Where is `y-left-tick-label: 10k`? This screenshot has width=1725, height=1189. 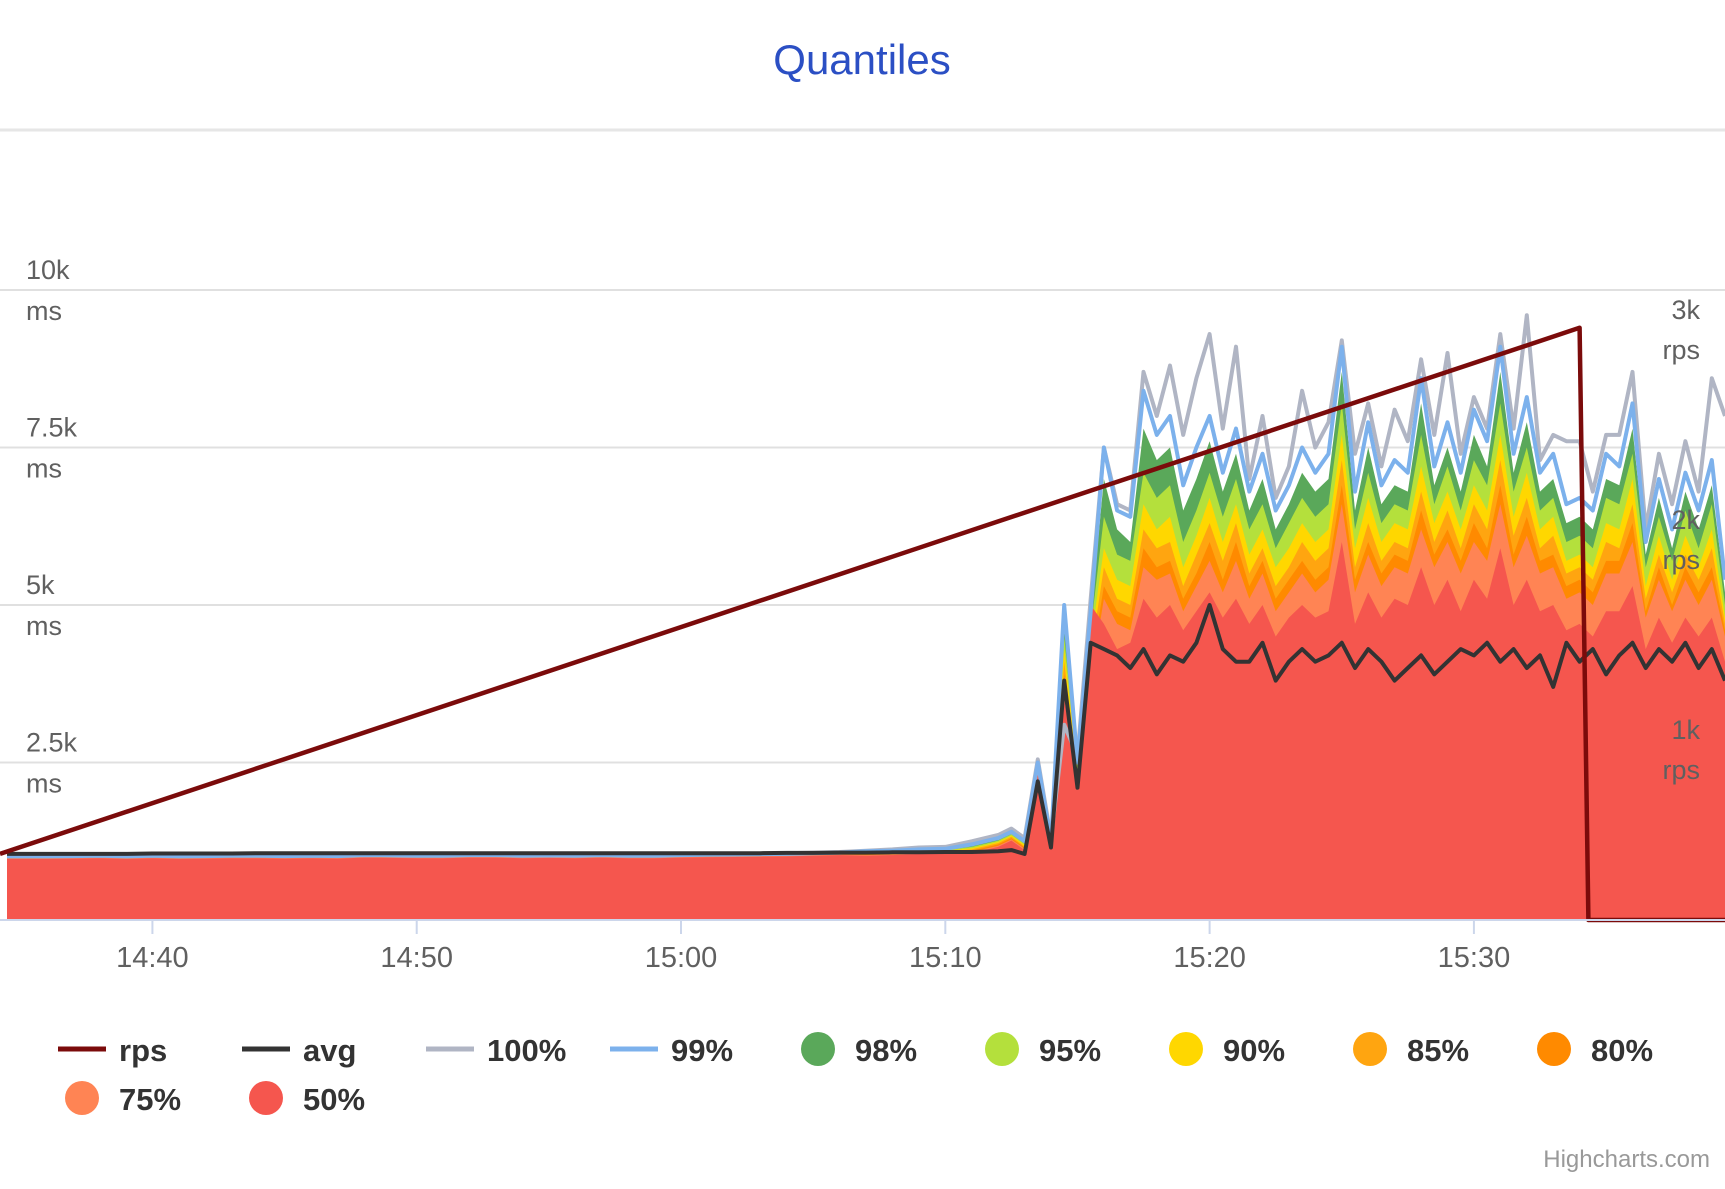
y-left-tick-label: 10k is located at coordinates (48, 270).